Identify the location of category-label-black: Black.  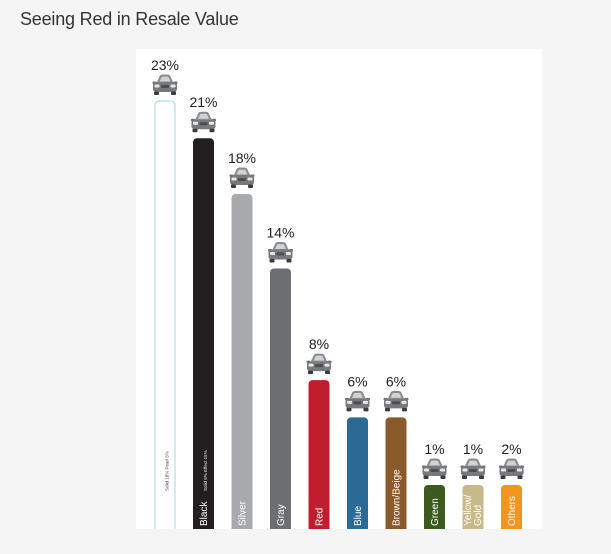
(204, 513).